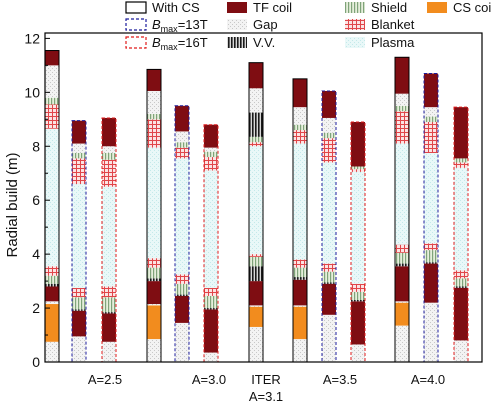 The image size is (492, 413). What do you see at coordinates (472, 7) in the screenshot?
I see `legend-label: CS coil` at bounding box center [472, 7].